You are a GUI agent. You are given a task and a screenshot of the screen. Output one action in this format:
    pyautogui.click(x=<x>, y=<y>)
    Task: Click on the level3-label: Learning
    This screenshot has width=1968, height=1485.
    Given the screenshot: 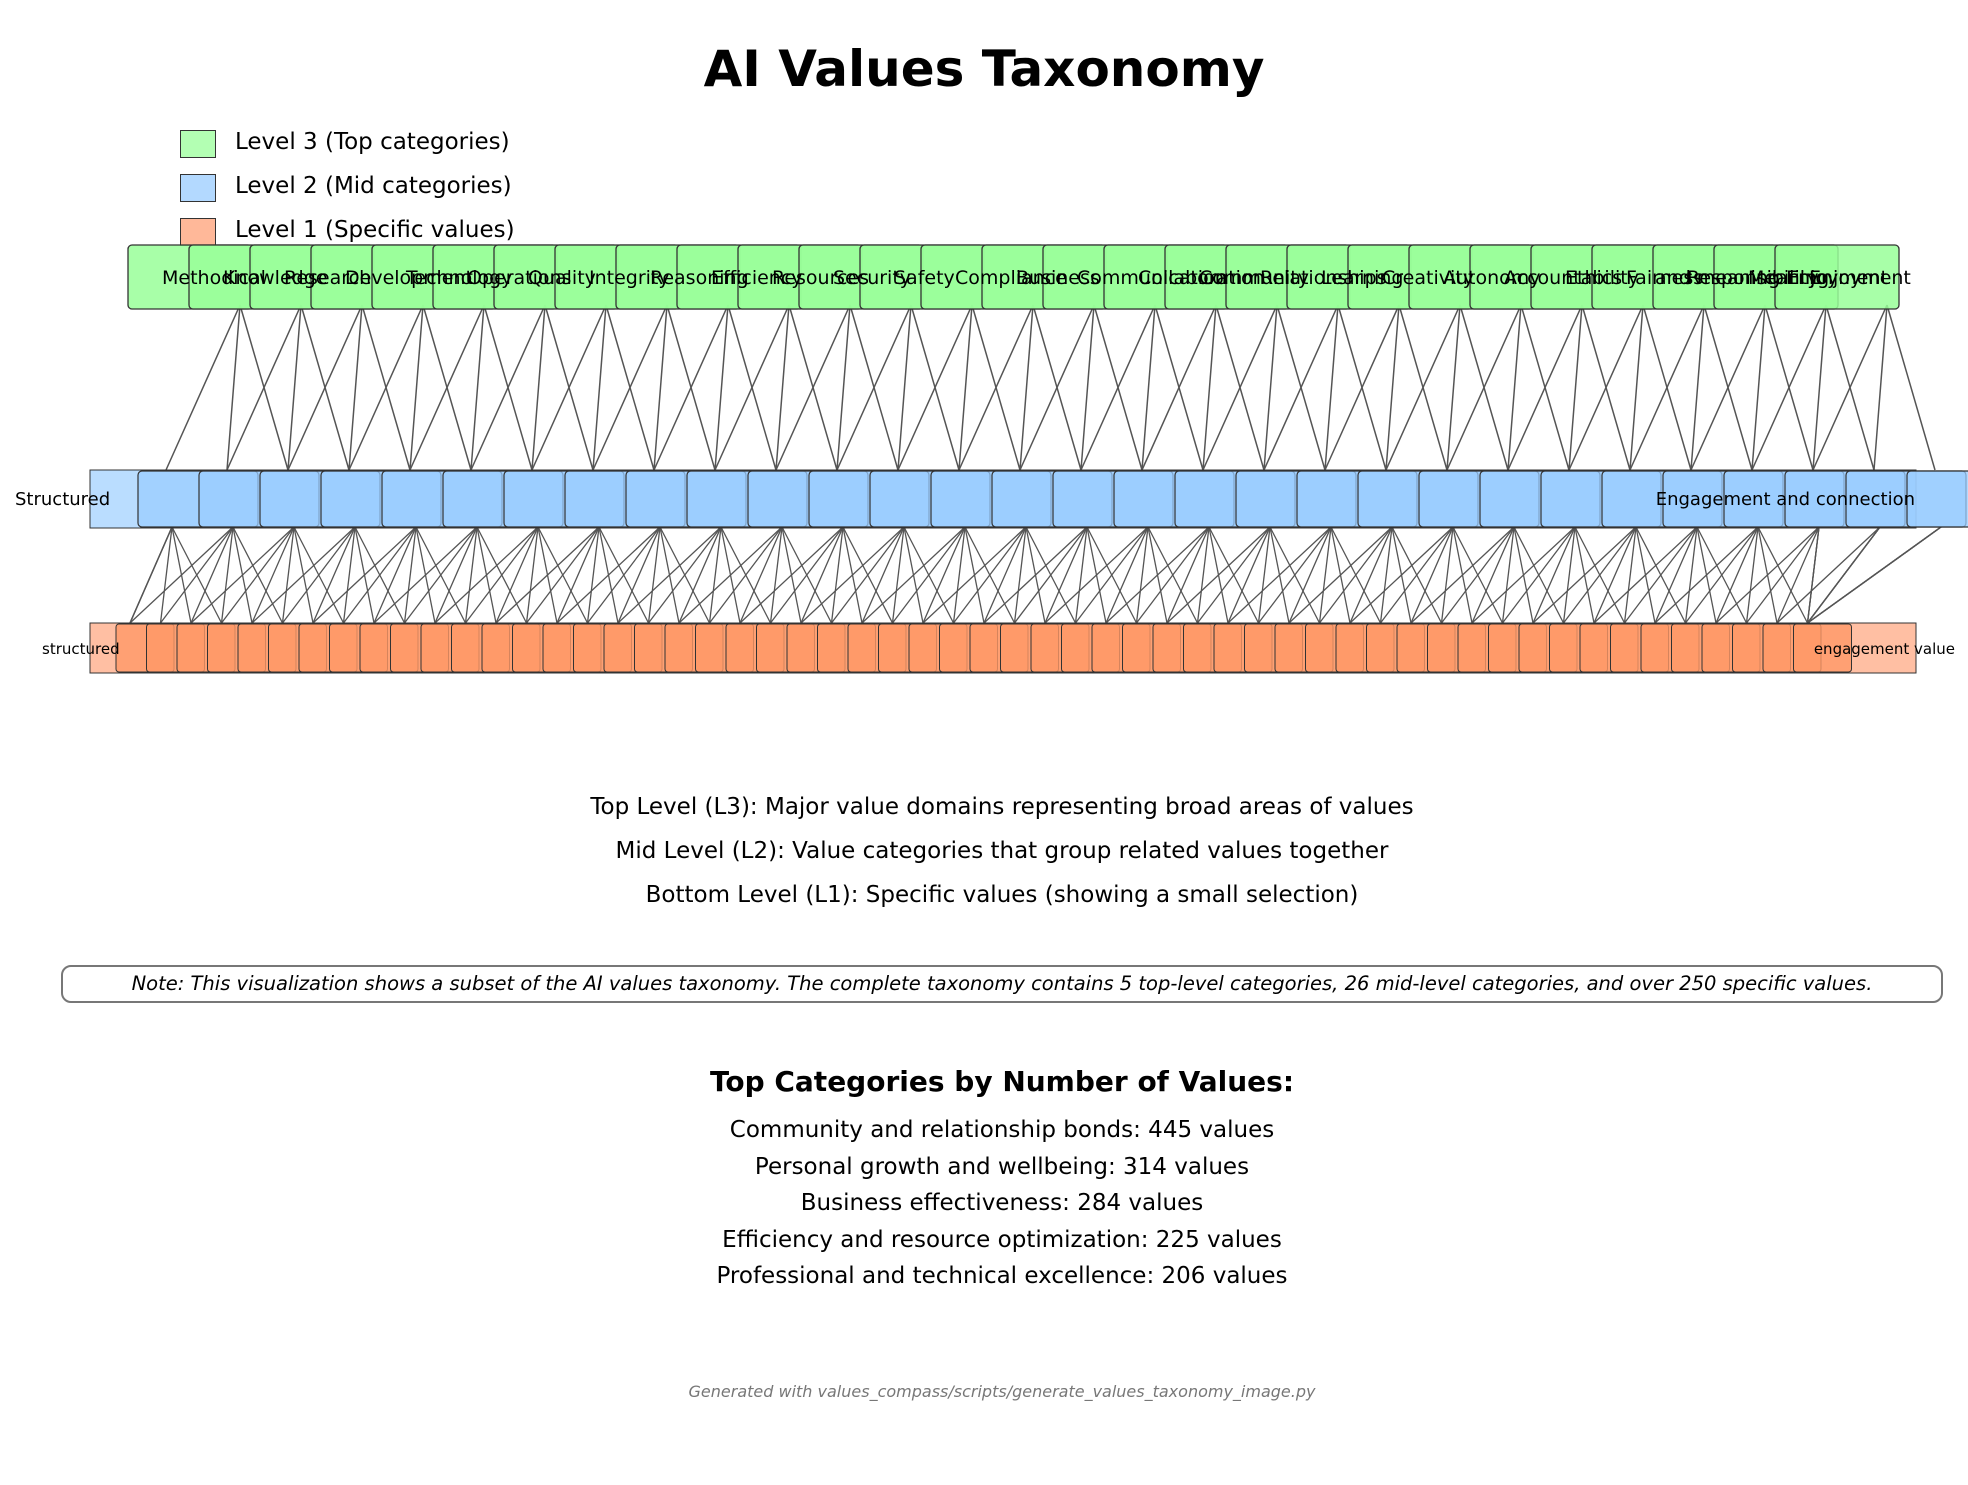 What is the action you would take?
    pyautogui.click(x=1362, y=278)
    